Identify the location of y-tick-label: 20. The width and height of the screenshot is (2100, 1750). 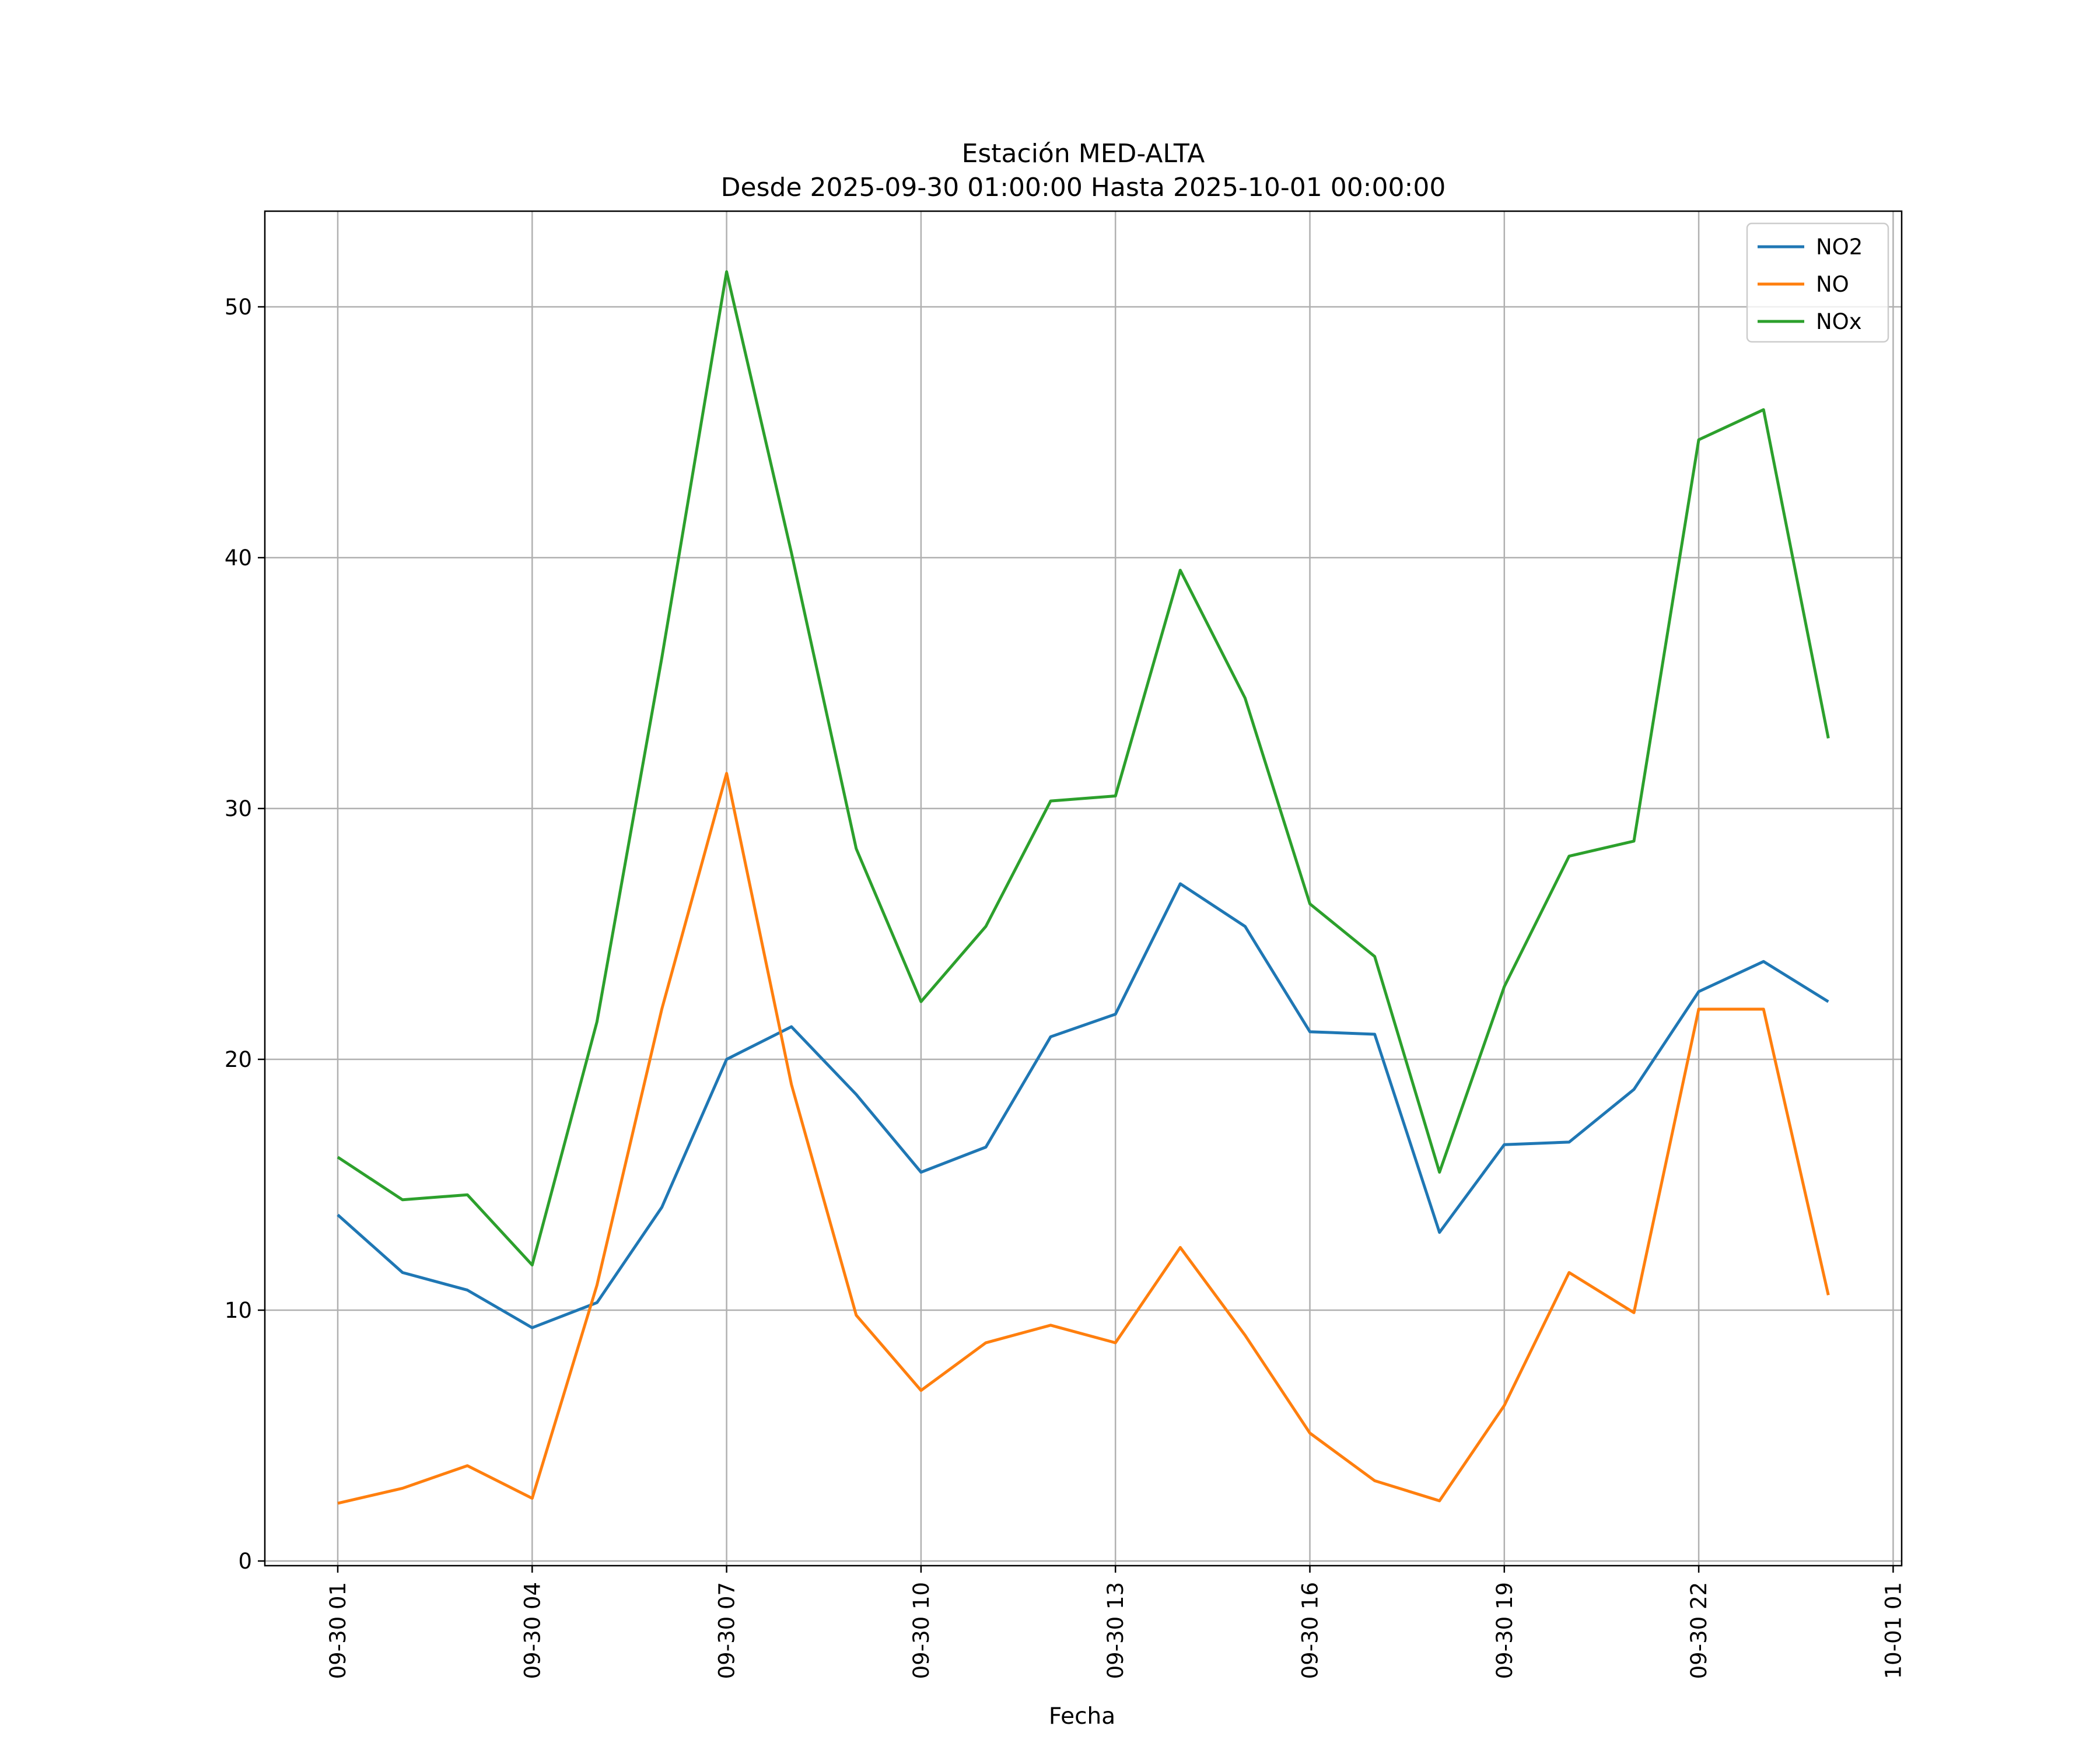
(238, 1059).